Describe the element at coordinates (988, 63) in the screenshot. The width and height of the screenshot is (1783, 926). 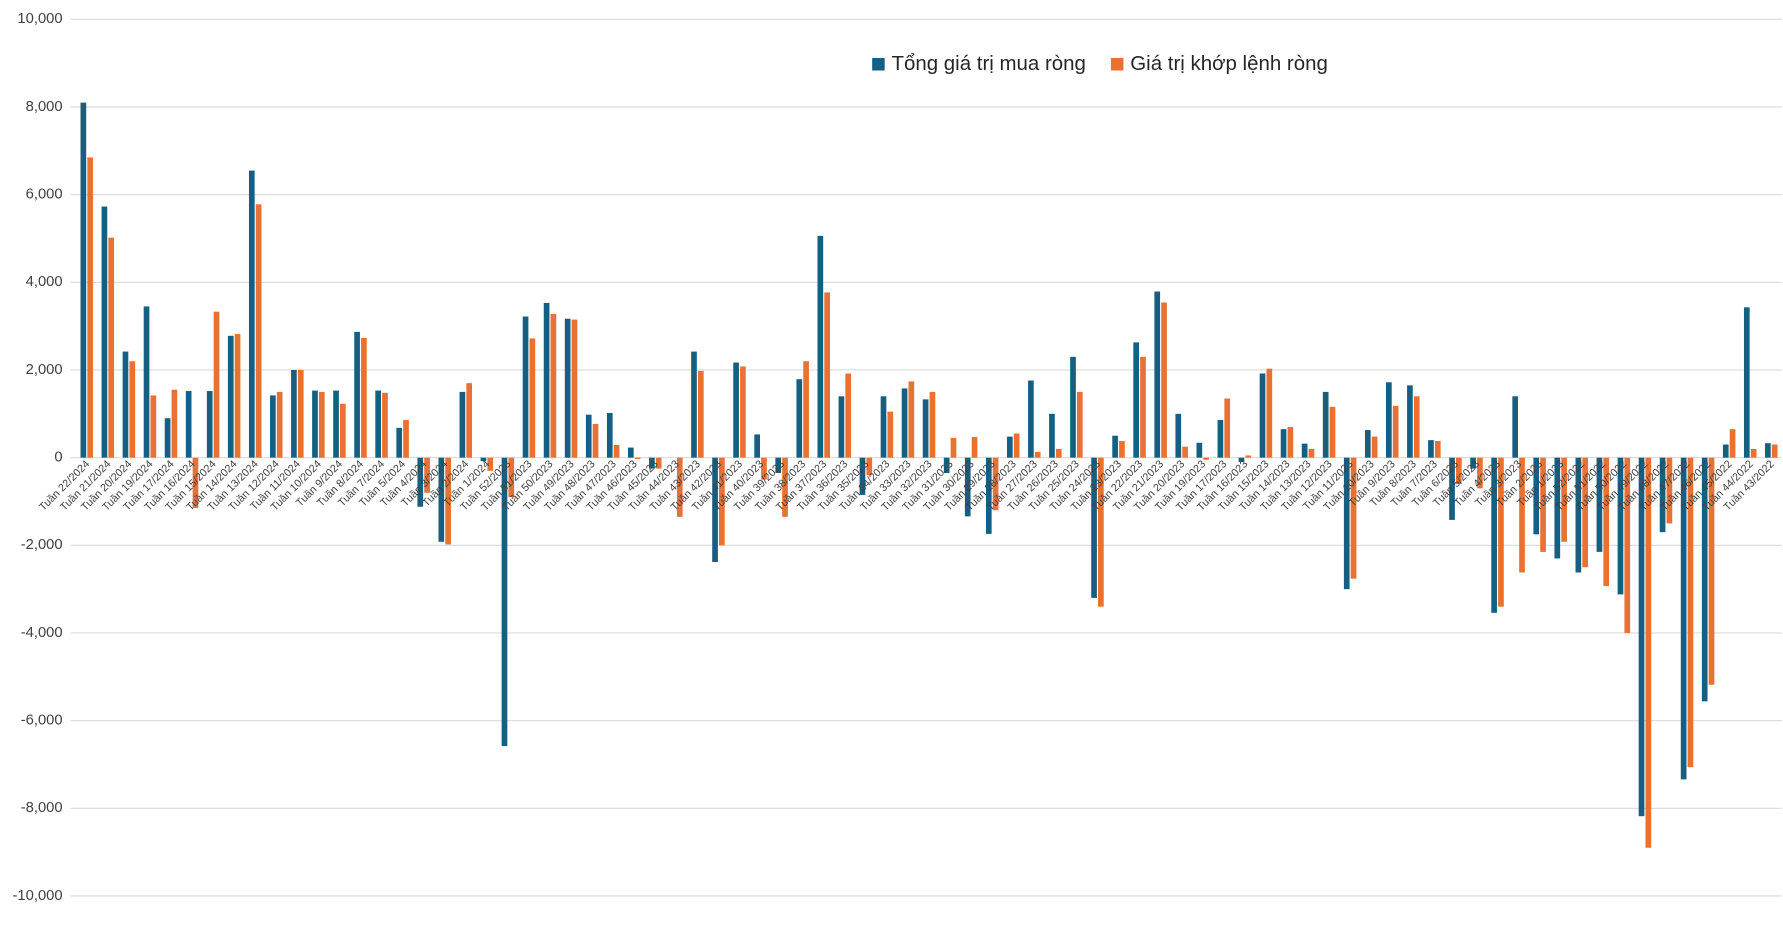
I see `legend-label: Tổng giá trị mua ròng` at that location.